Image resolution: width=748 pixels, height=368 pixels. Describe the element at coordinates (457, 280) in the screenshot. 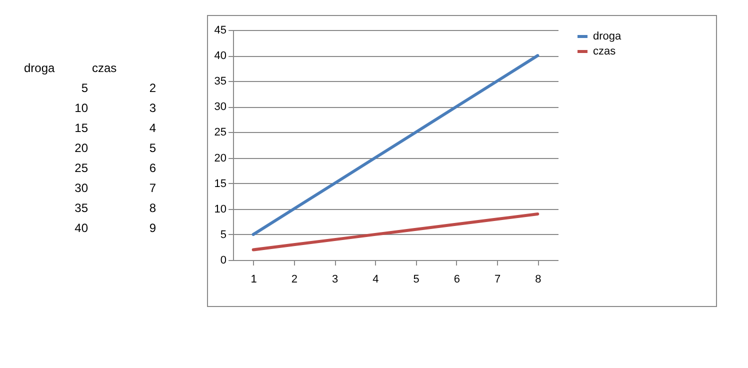

I see `x-tick-label: 6` at that location.